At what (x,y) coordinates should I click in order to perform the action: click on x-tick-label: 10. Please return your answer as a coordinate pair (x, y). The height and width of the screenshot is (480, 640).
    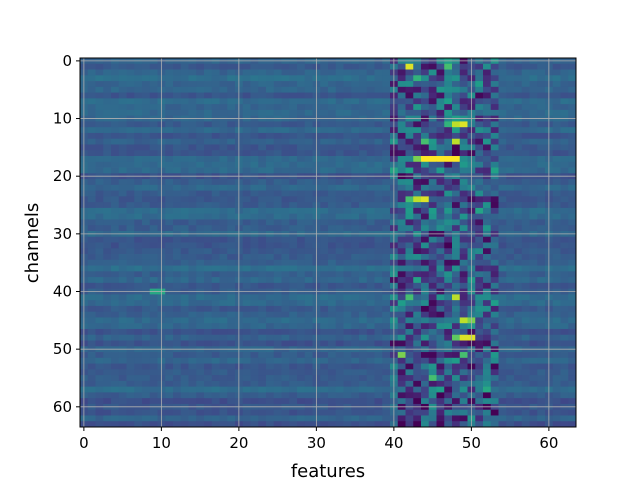
    Looking at the image, I should click on (161, 443).